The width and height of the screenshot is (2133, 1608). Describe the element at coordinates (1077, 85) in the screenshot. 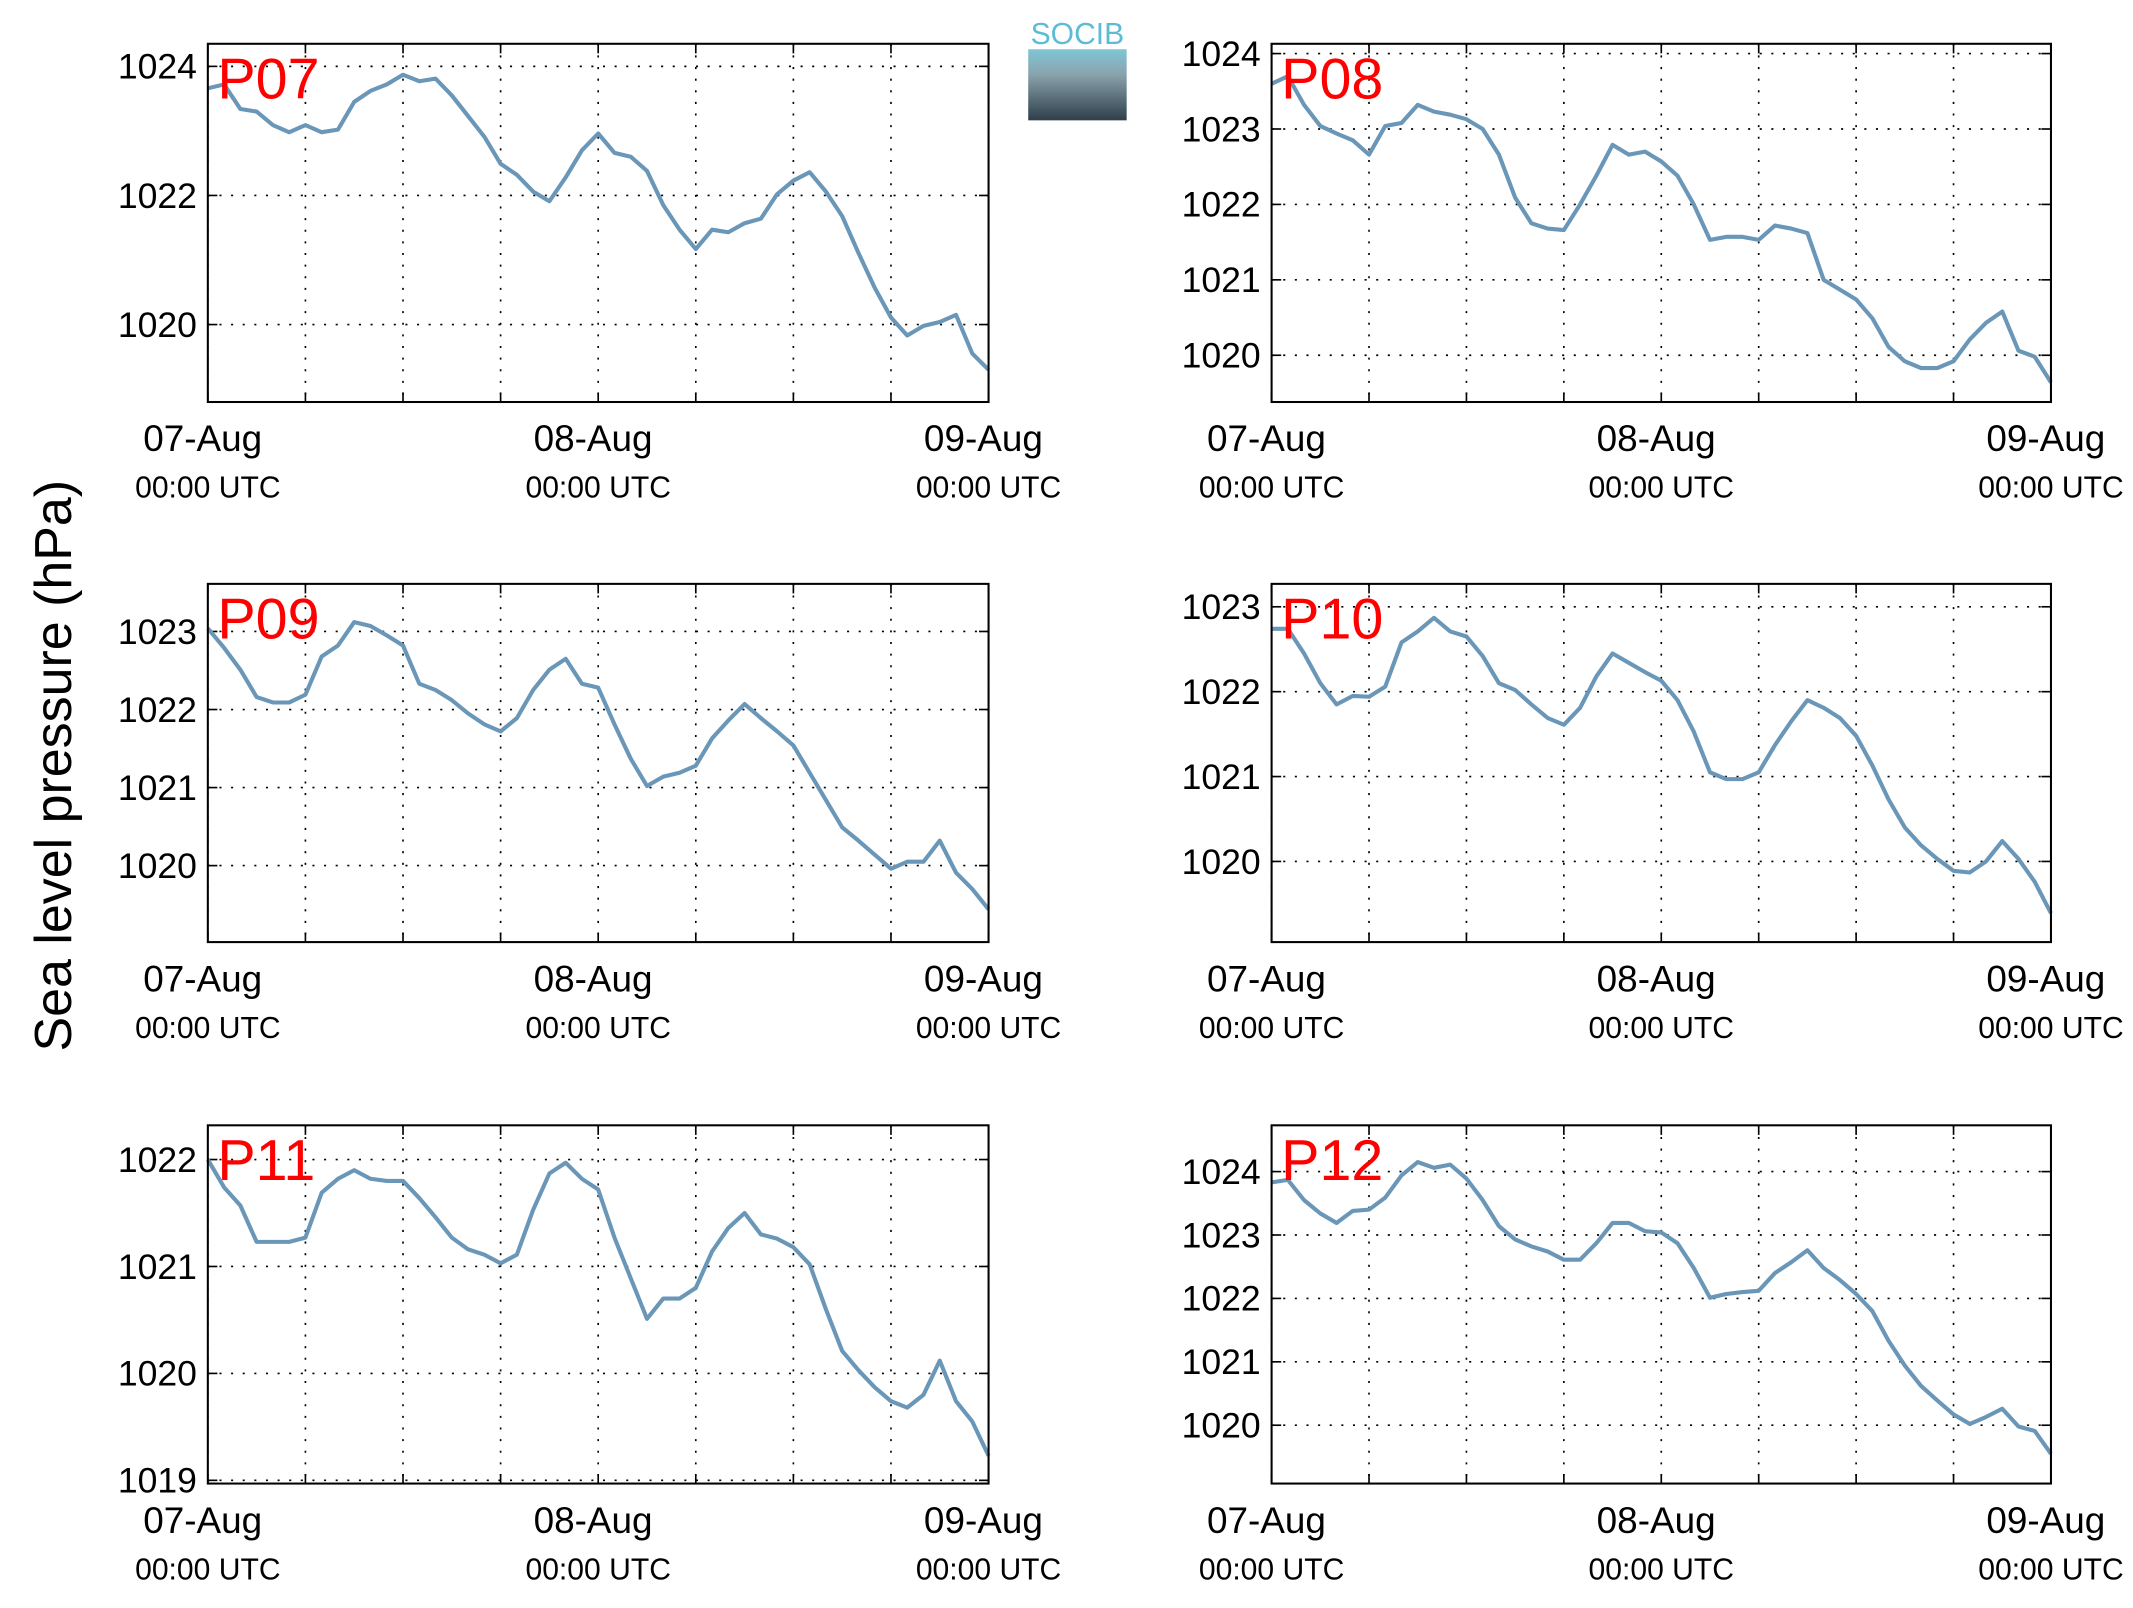

I see `logo-block` at that location.